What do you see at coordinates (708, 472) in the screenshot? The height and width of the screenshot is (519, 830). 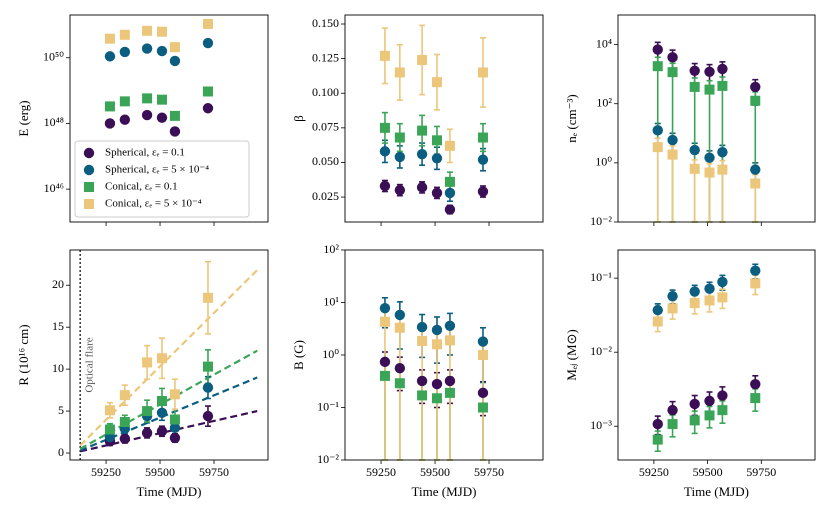 I see `x-tick-label: 59500` at bounding box center [708, 472].